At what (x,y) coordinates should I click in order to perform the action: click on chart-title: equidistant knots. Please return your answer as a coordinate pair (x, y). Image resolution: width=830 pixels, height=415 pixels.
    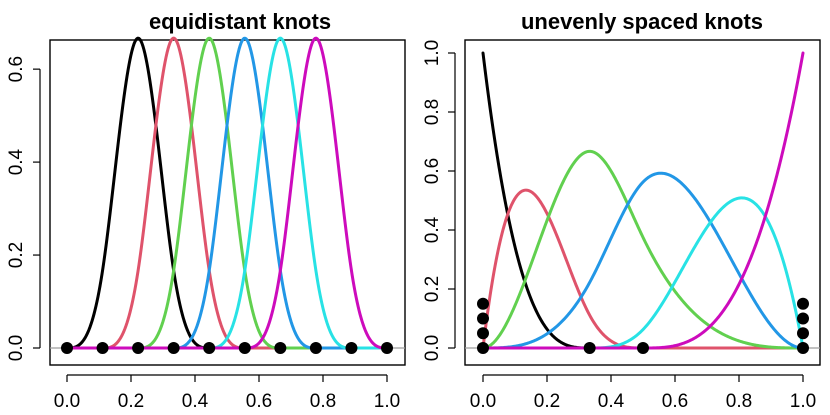
    Looking at the image, I should click on (240, 21).